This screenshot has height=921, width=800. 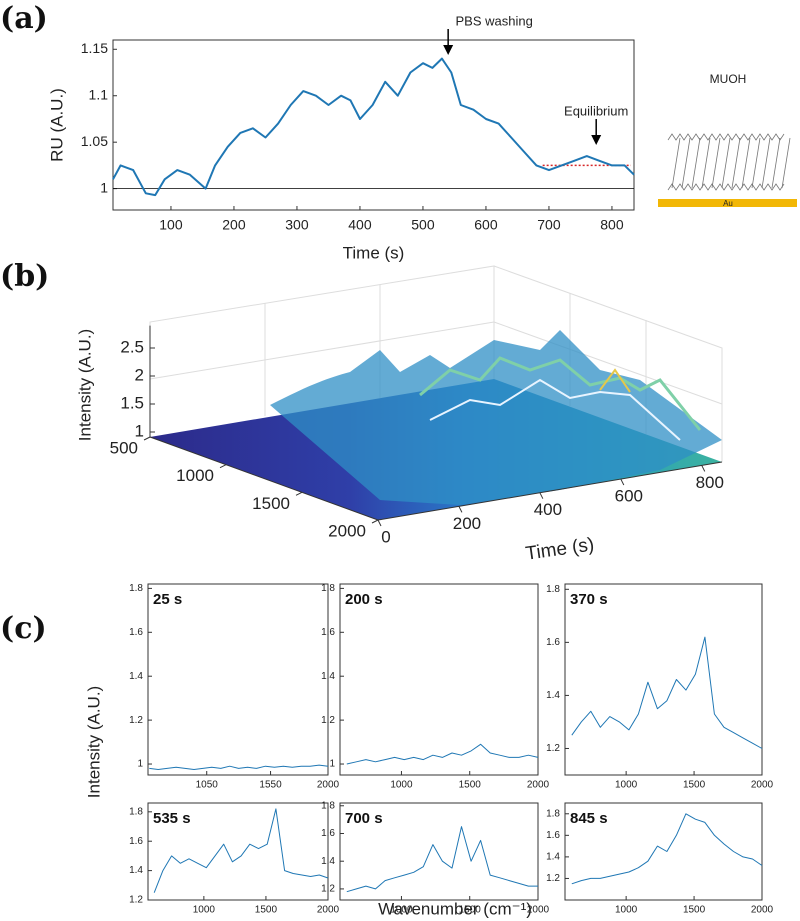 I want to click on z-tick-label: 1, so click(x=139, y=430).